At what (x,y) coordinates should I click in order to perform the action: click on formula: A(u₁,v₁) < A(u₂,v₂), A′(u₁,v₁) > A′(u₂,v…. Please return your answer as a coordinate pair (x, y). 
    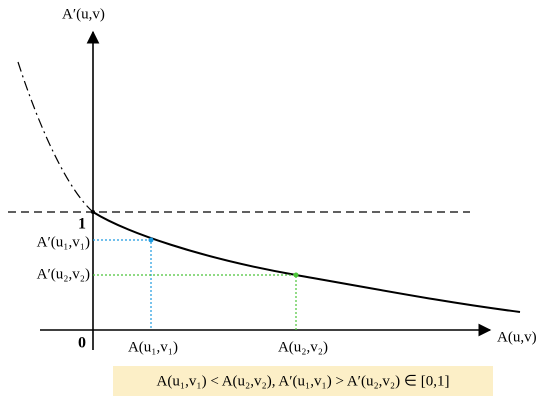
    Looking at the image, I should click on (303, 381).